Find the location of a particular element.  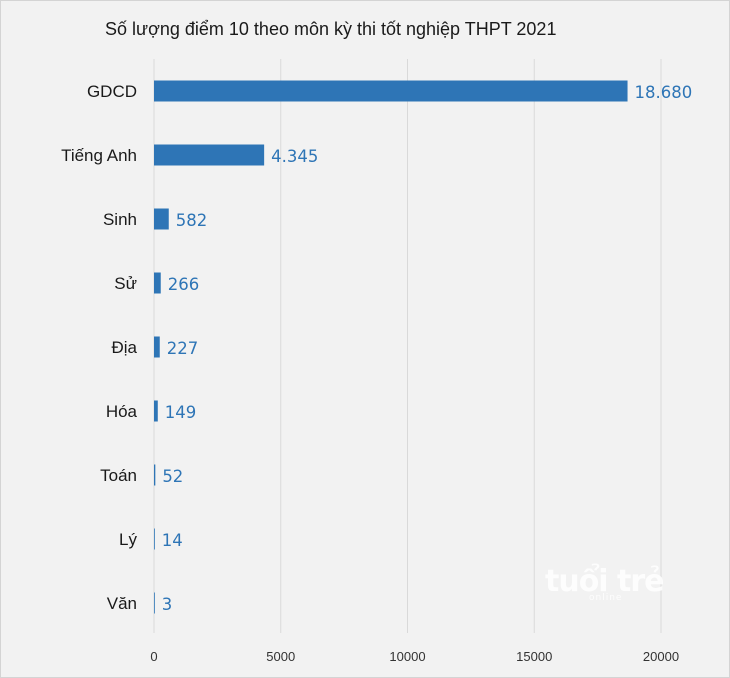

category-label: Tiếng Anh is located at coordinates (99, 155).